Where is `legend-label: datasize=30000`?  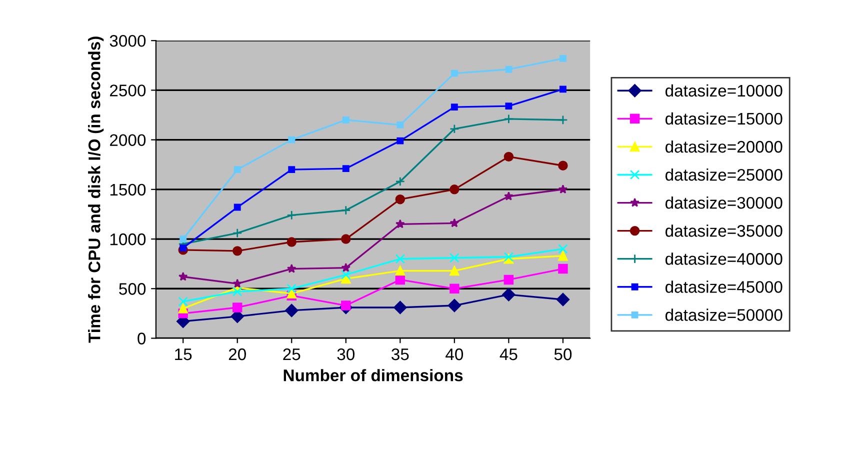 legend-label: datasize=30000 is located at coordinates (723, 202).